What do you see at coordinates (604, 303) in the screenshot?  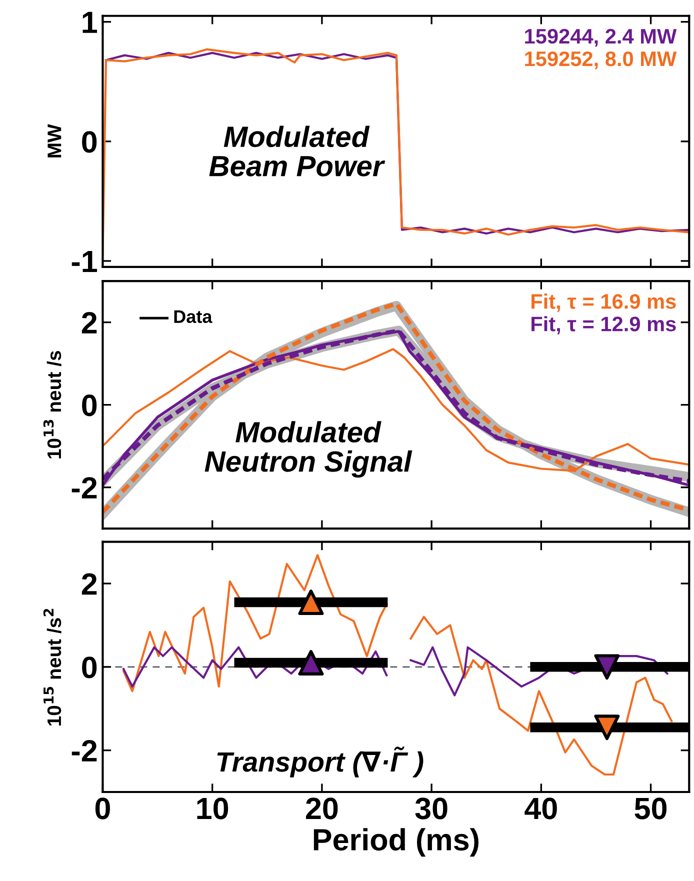 I see `text: Fit, τ = 16.9 ms` at bounding box center [604, 303].